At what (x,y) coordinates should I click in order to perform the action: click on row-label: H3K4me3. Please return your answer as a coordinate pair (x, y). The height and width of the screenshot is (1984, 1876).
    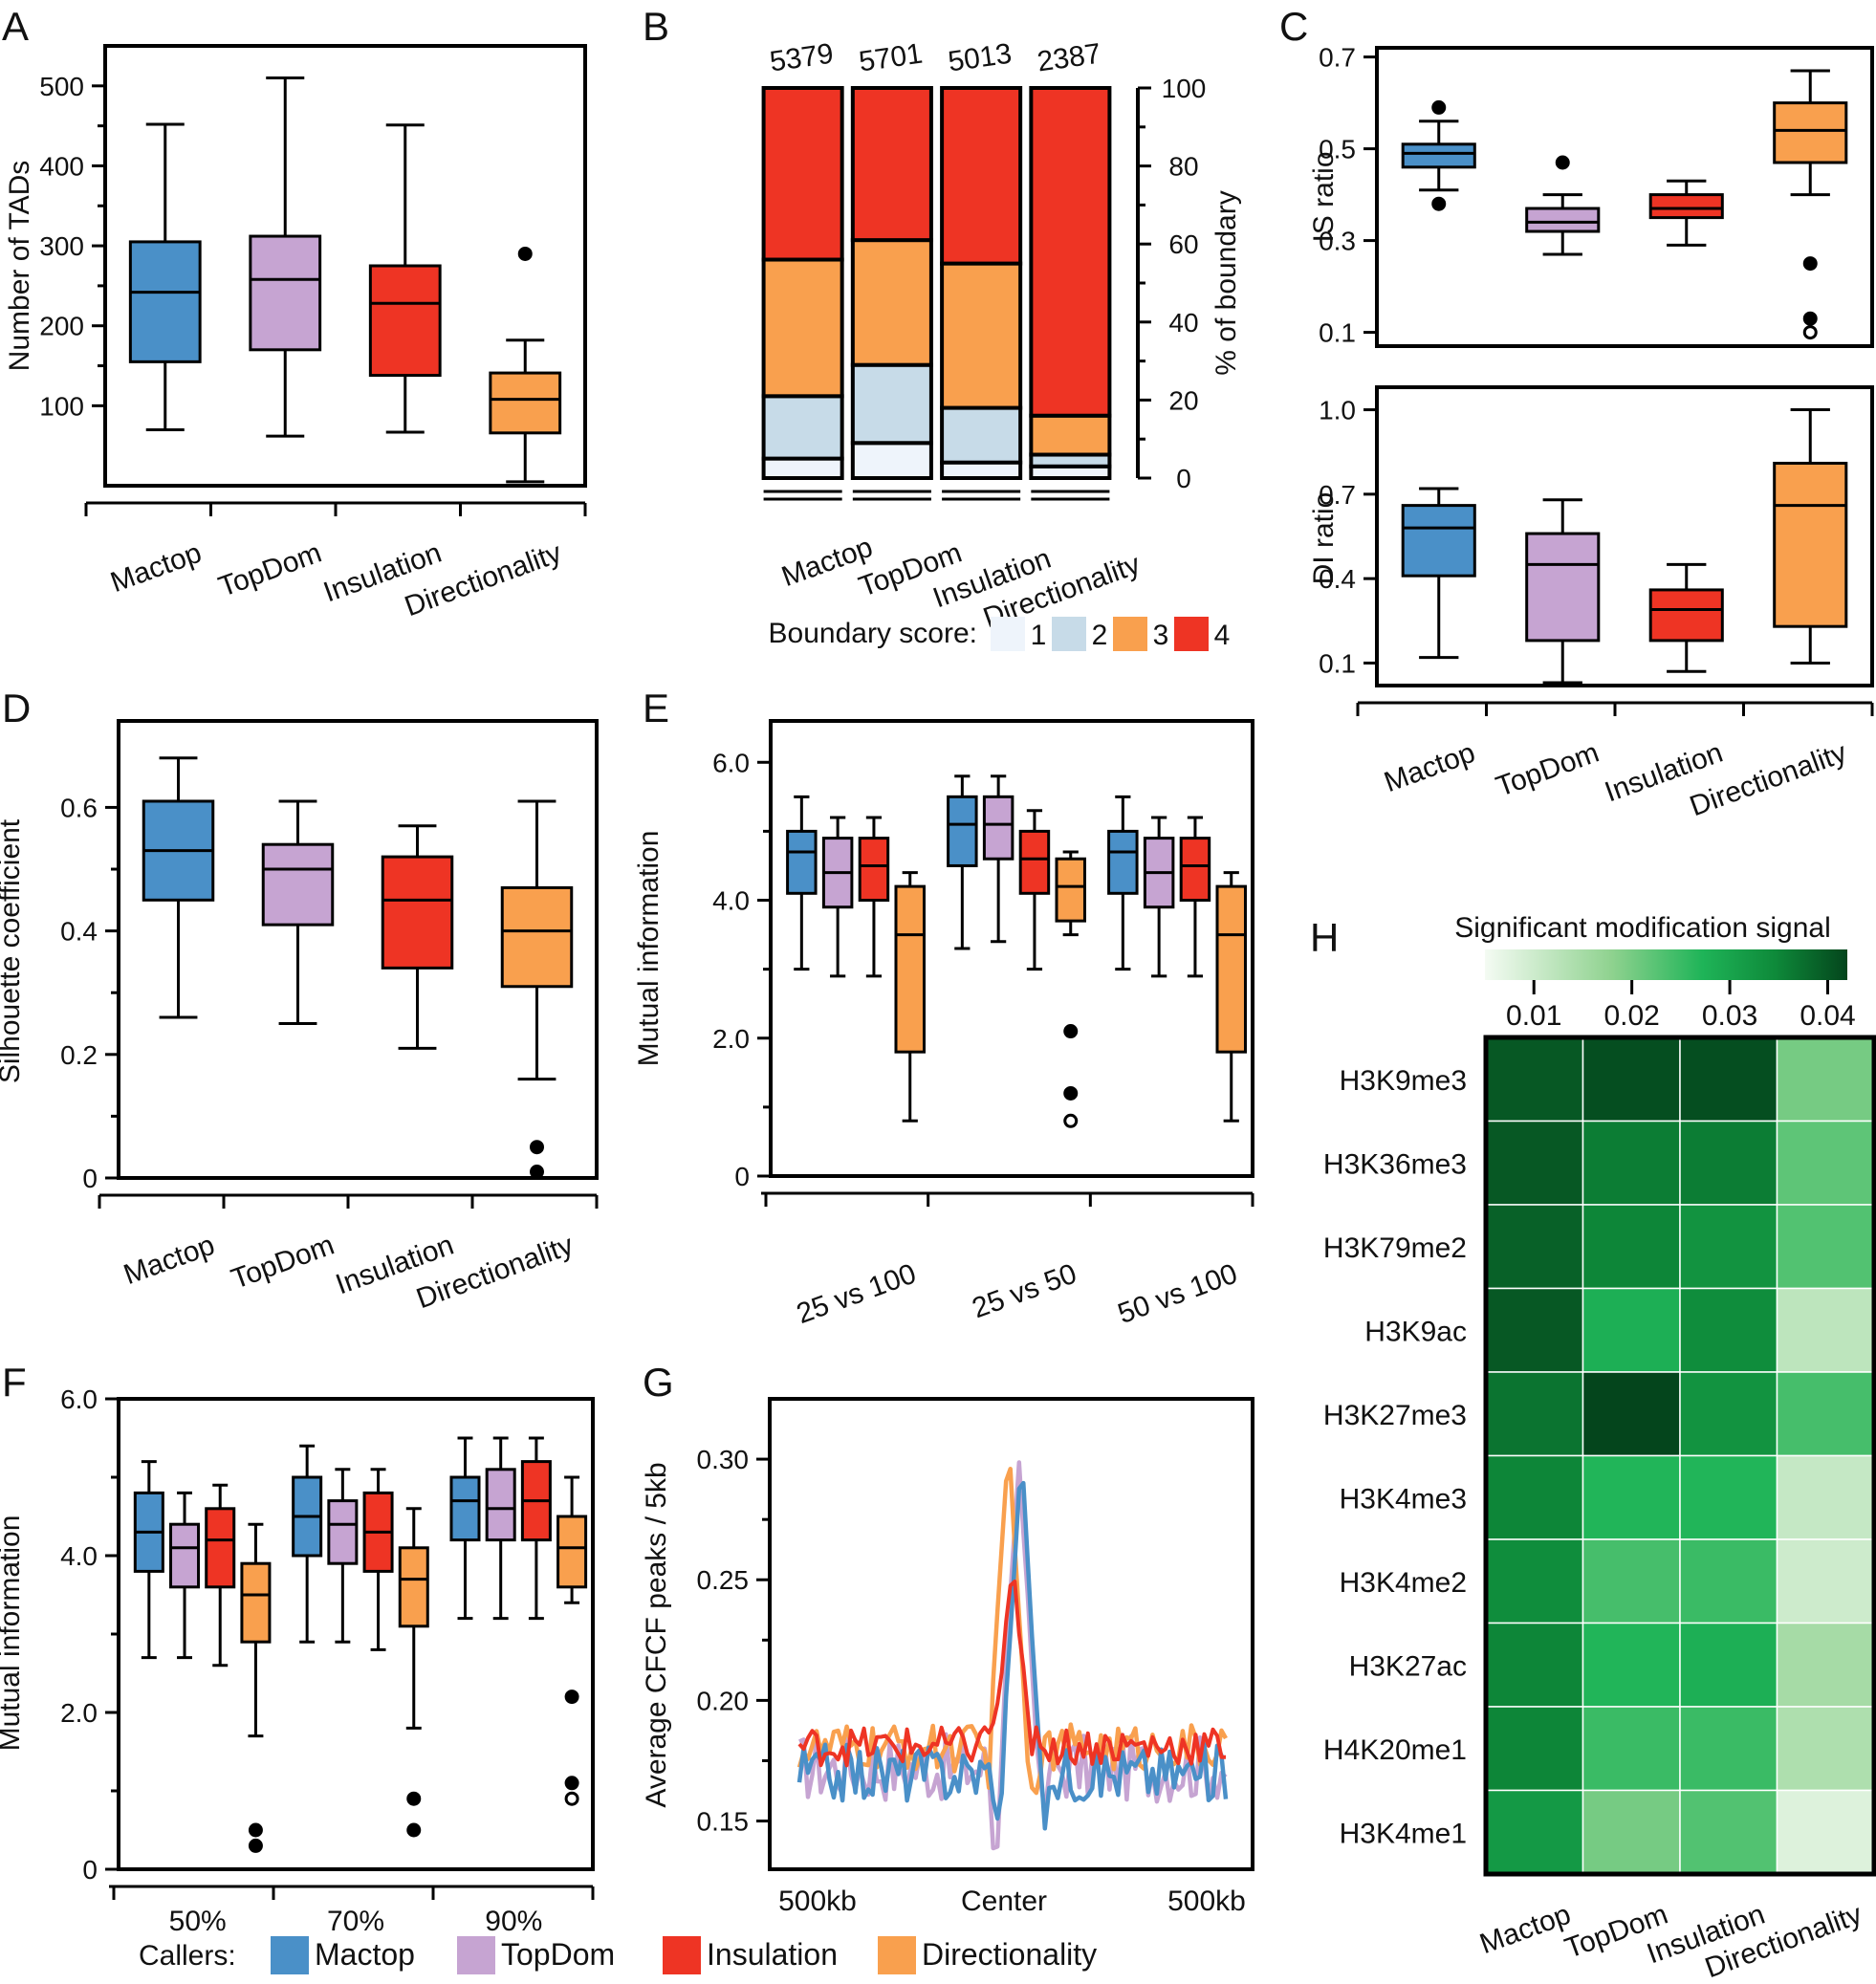
    Looking at the image, I should click on (1403, 1499).